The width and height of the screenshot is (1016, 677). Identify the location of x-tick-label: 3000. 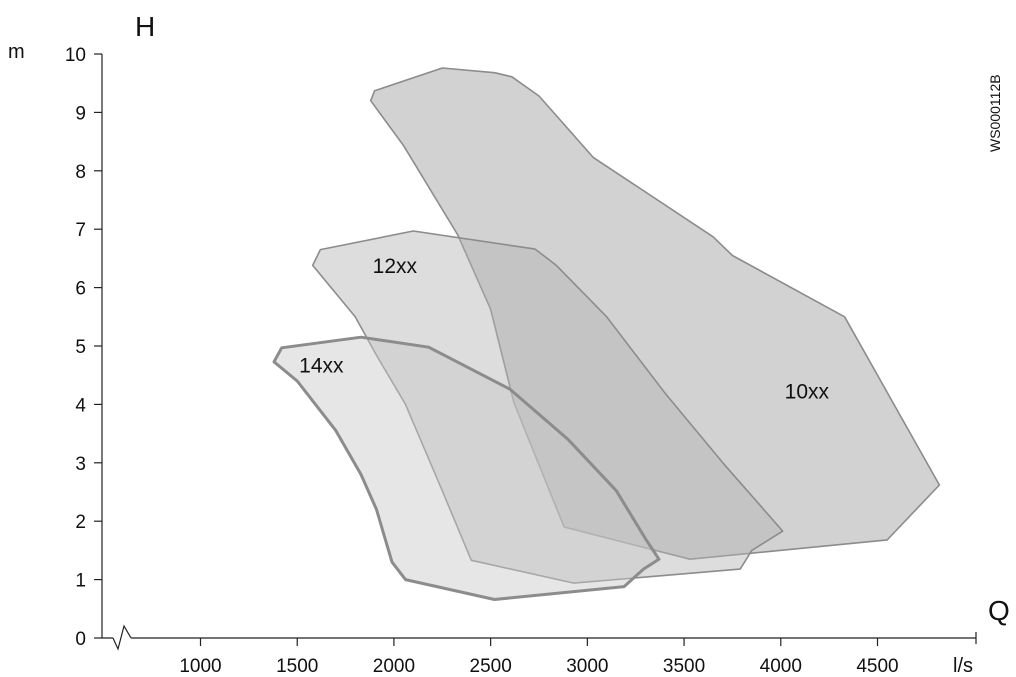
(587, 666).